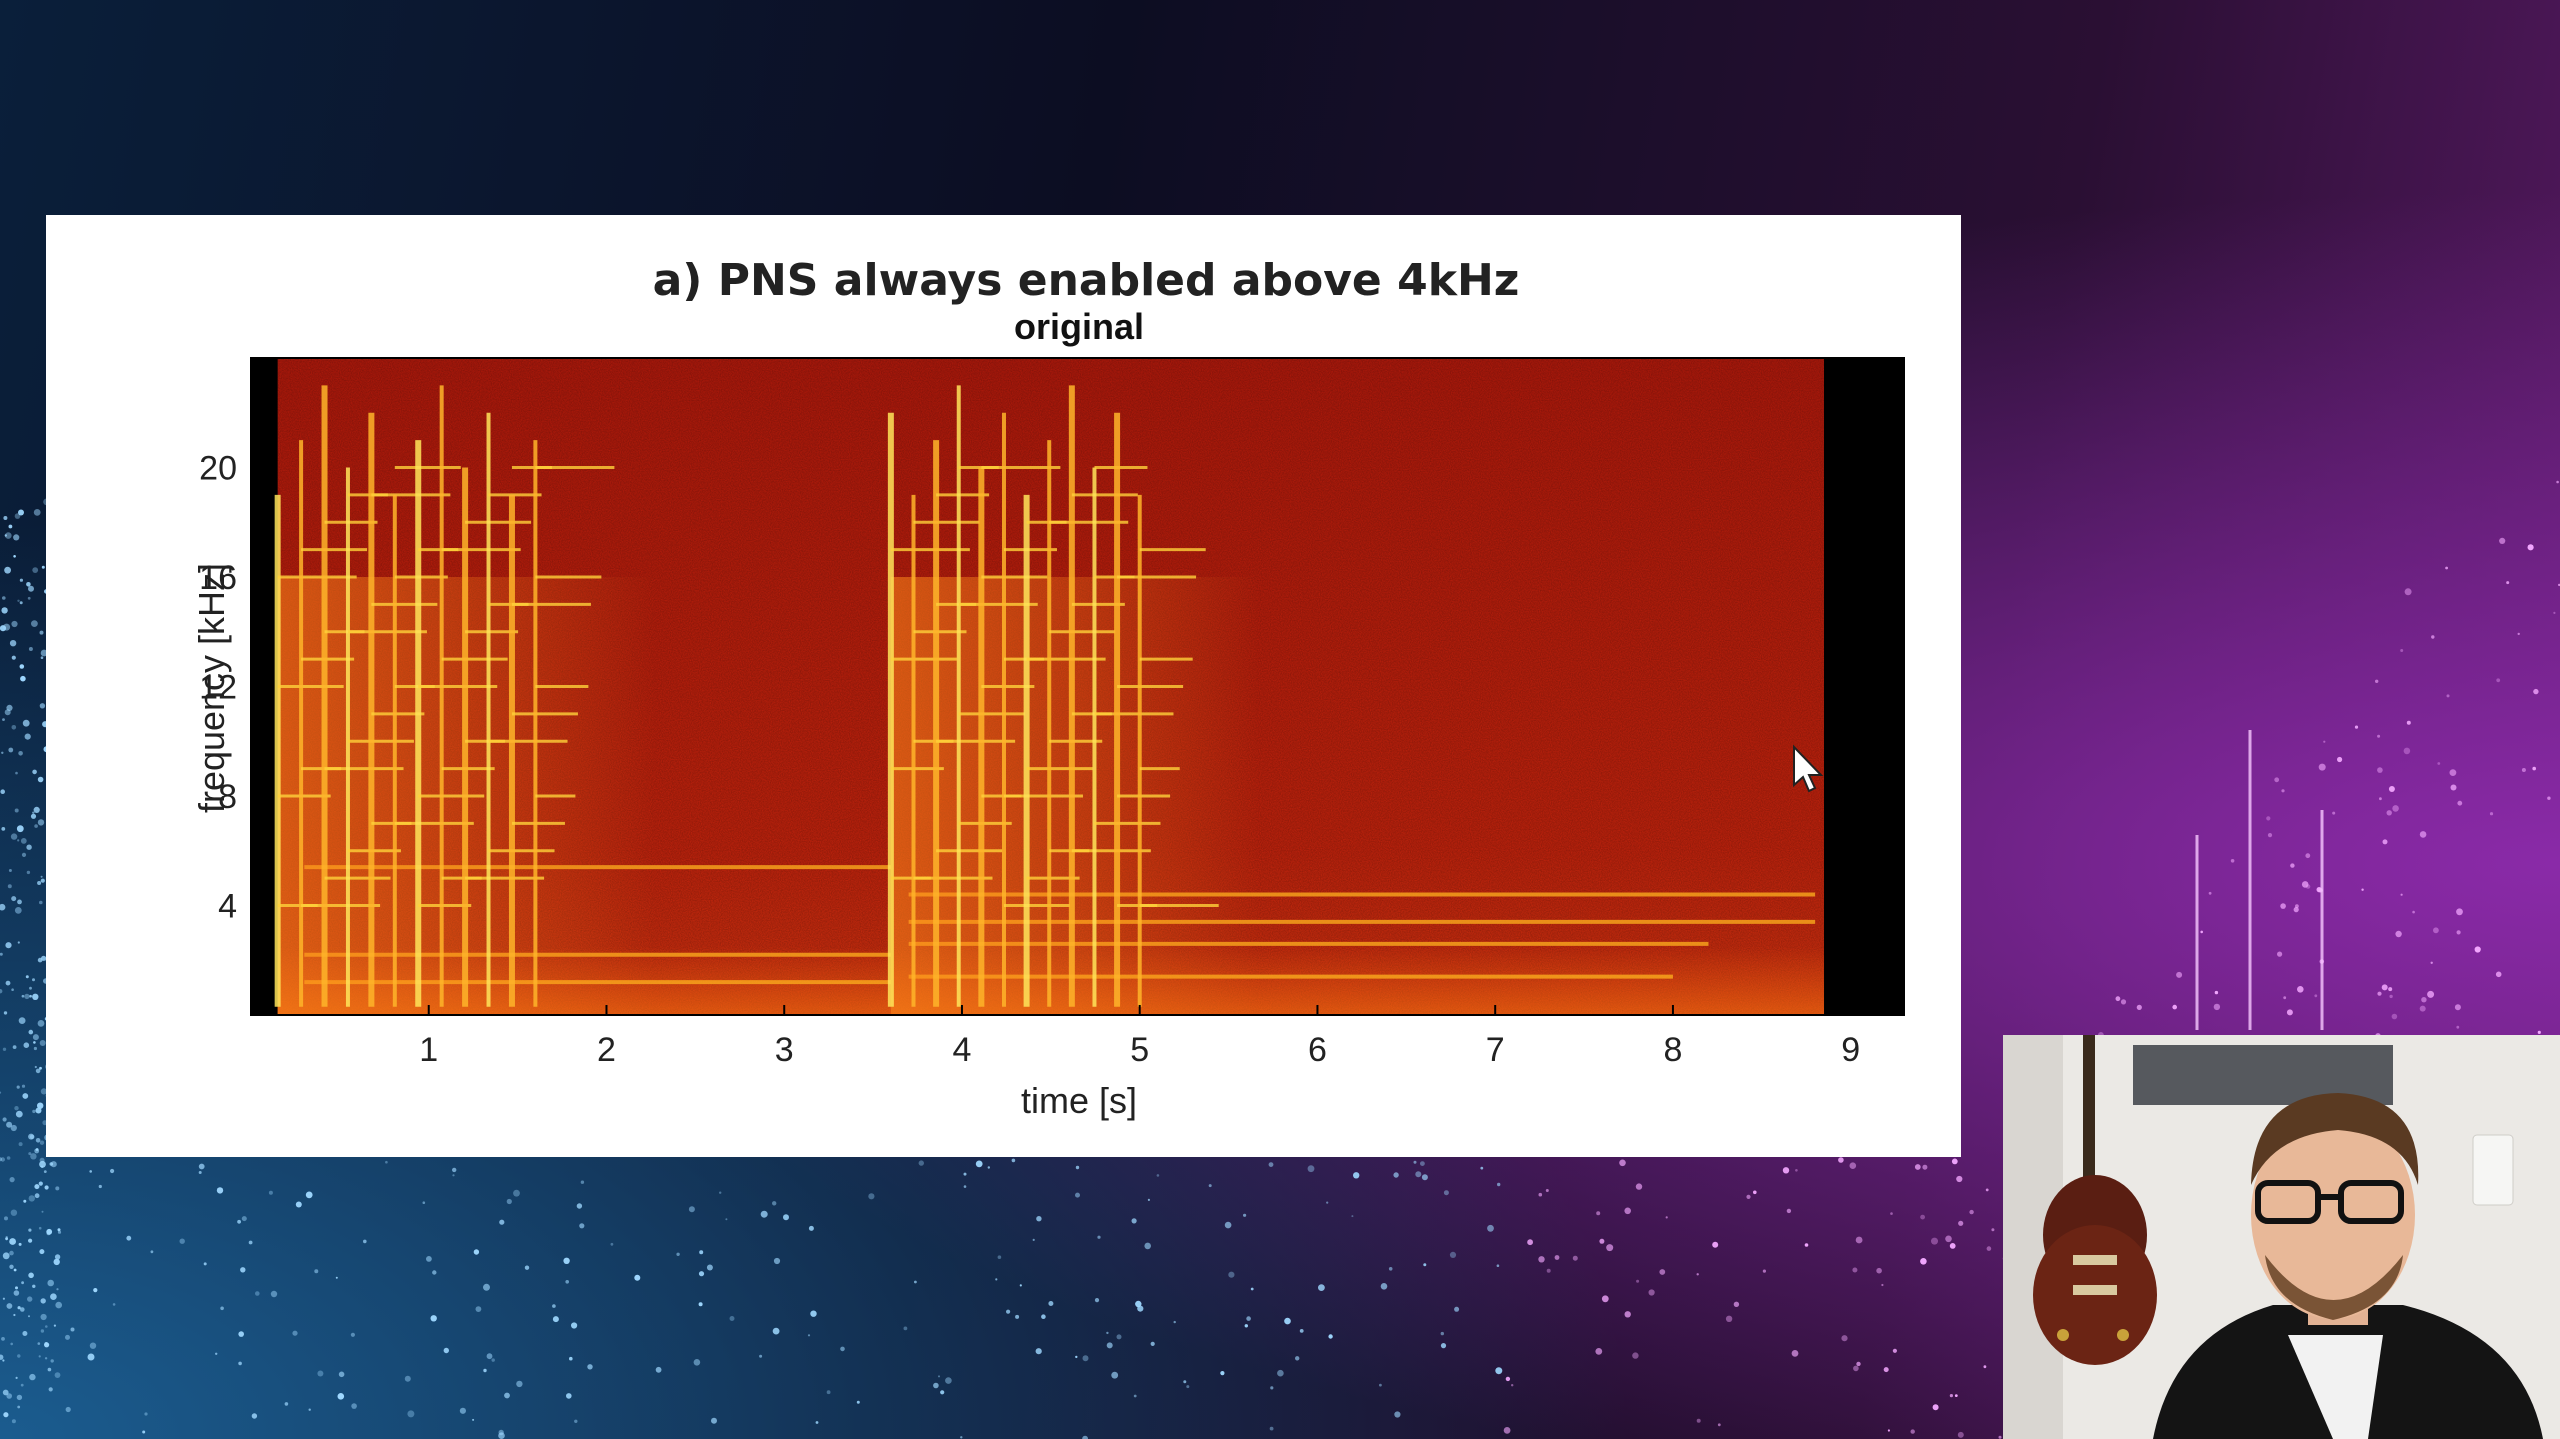 The width and height of the screenshot is (2560, 1439). What do you see at coordinates (227, 797) in the screenshot?
I see `y-tick-label: 8` at bounding box center [227, 797].